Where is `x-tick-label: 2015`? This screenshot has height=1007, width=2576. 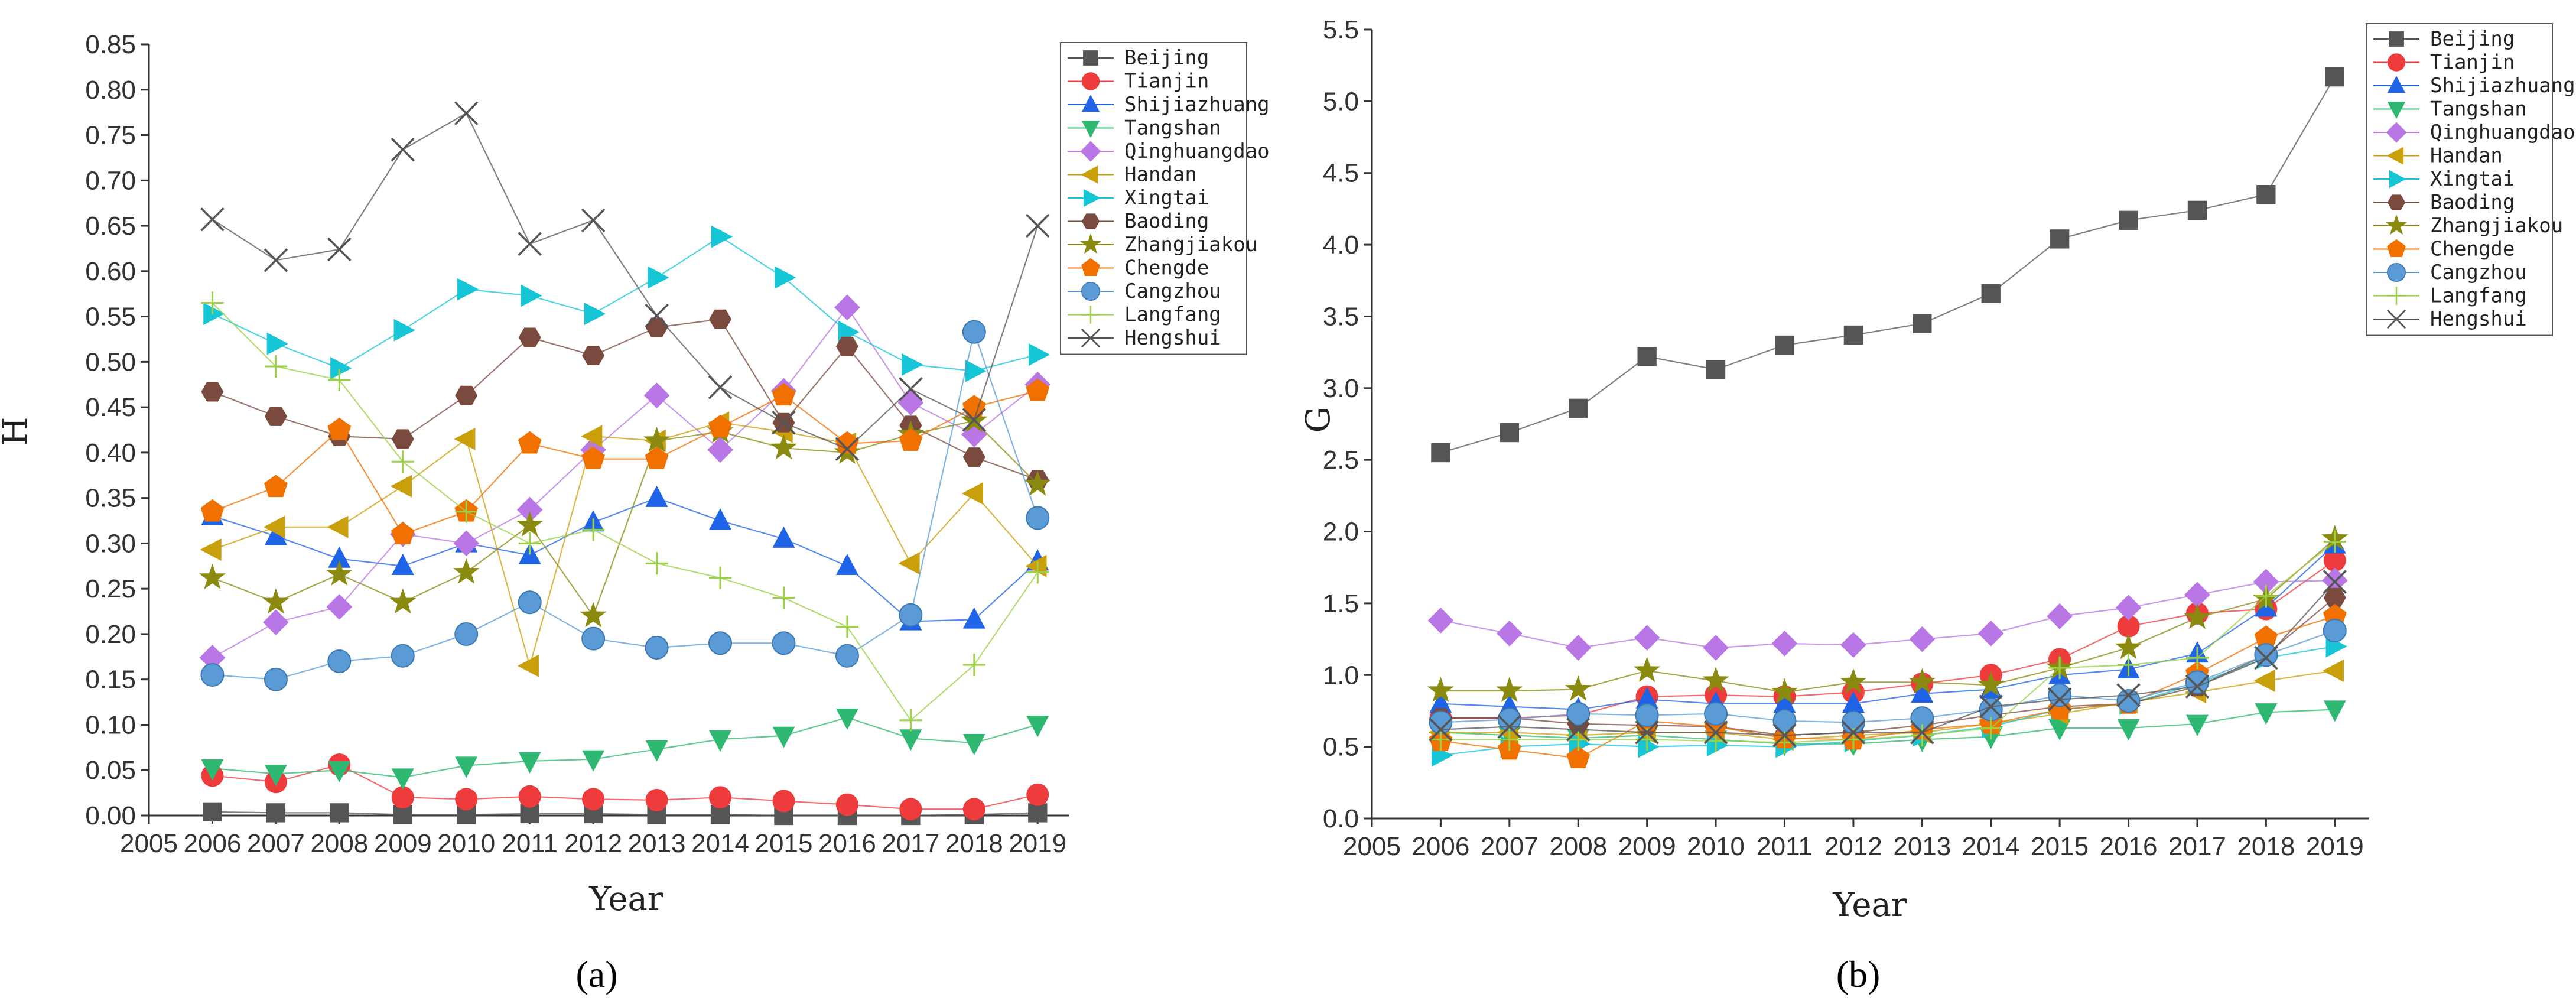 x-tick-label: 2015 is located at coordinates (784, 843).